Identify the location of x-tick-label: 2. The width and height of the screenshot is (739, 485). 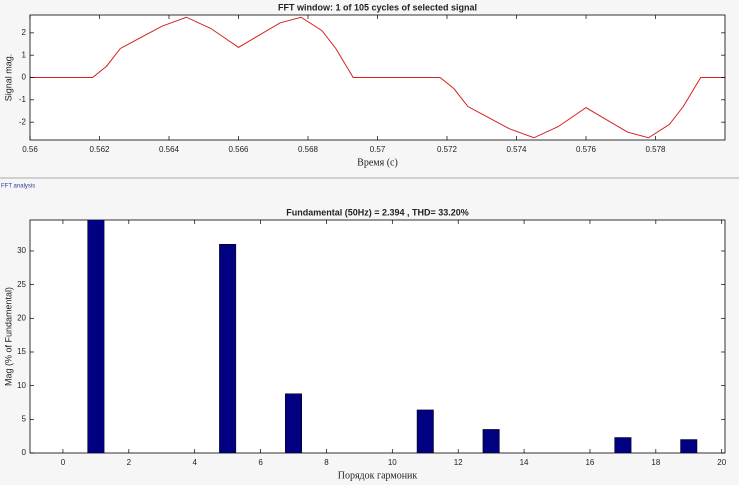
(129, 462).